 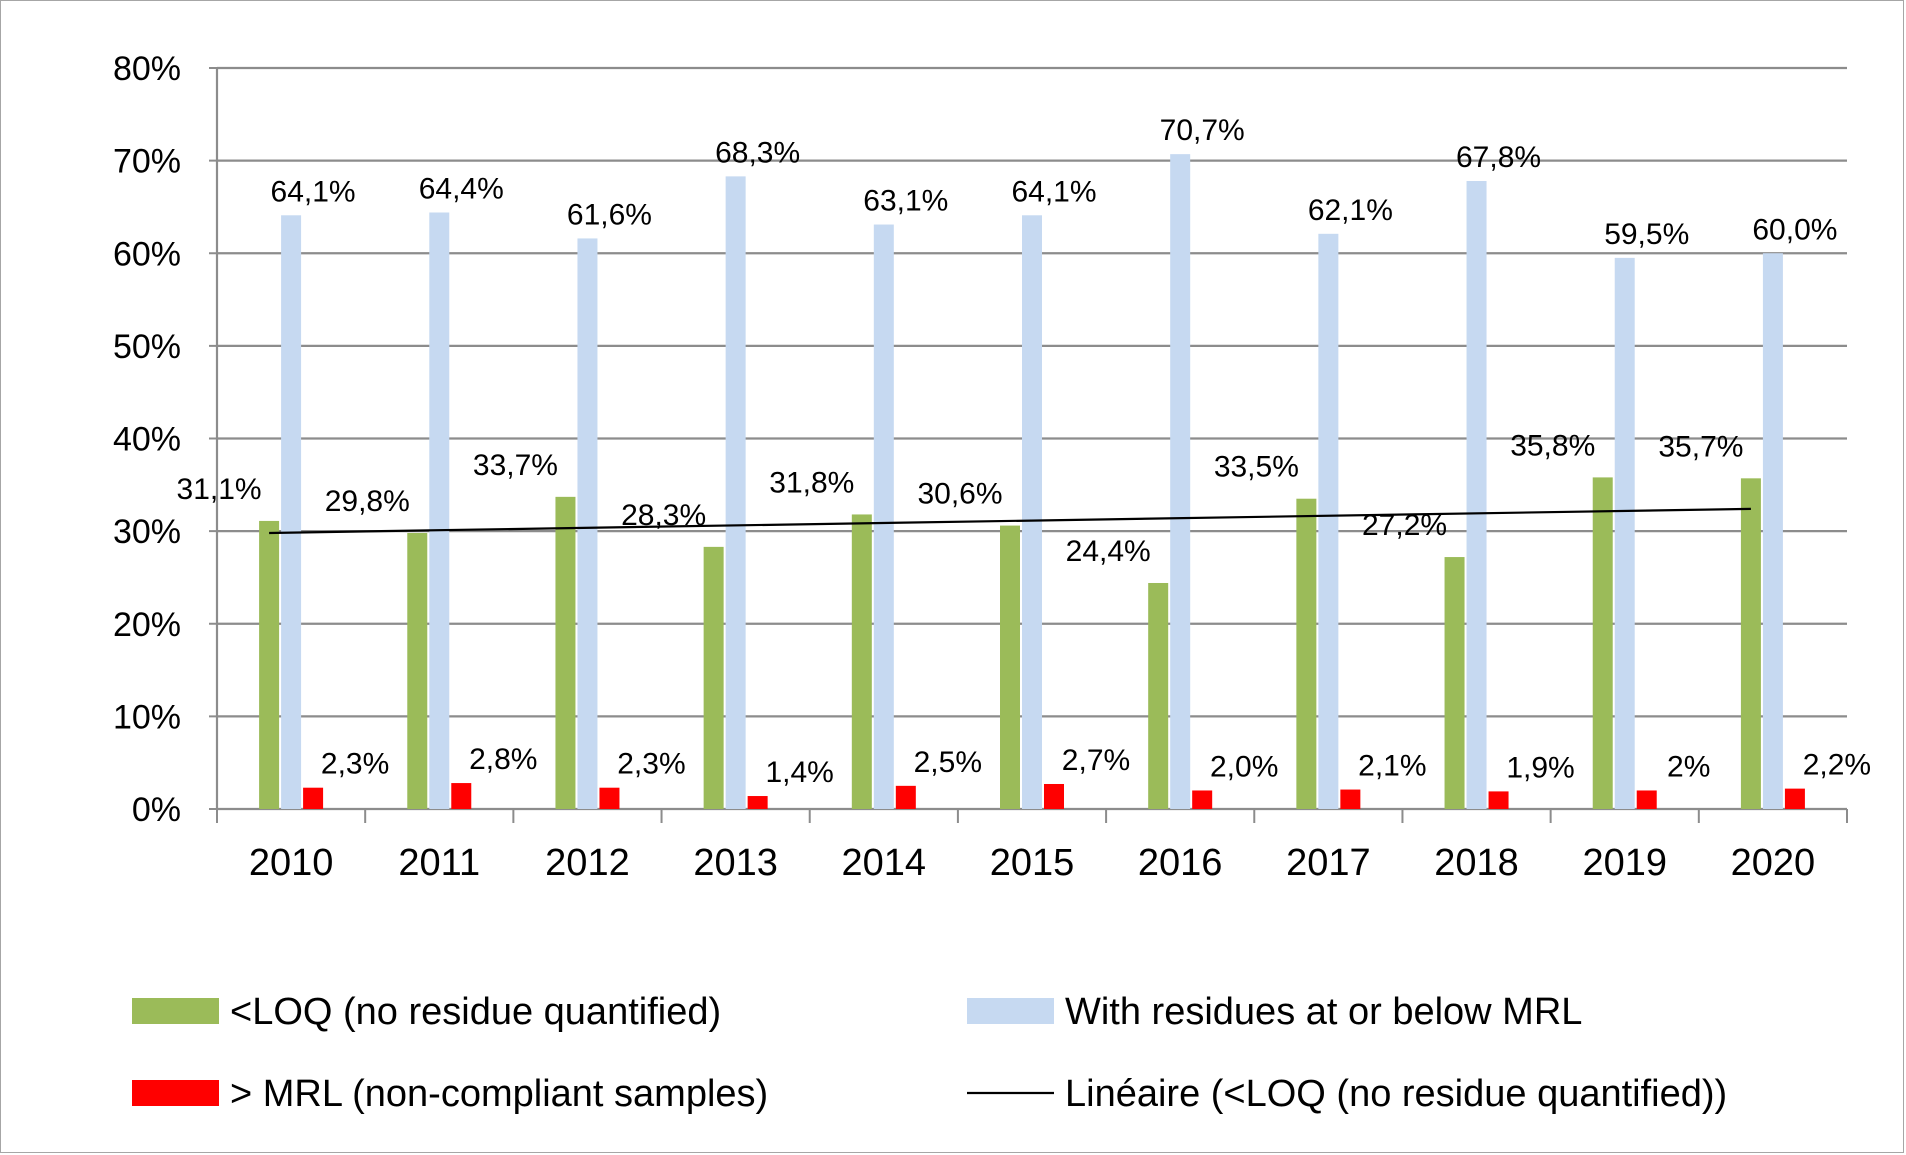 I want to click on data-label: 33,5%, so click(x=1256, y=467).